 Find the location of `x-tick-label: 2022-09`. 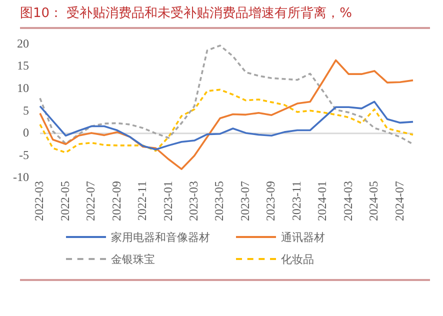

x-tick-label: 2022-09 is located at coordinates (116, 201).